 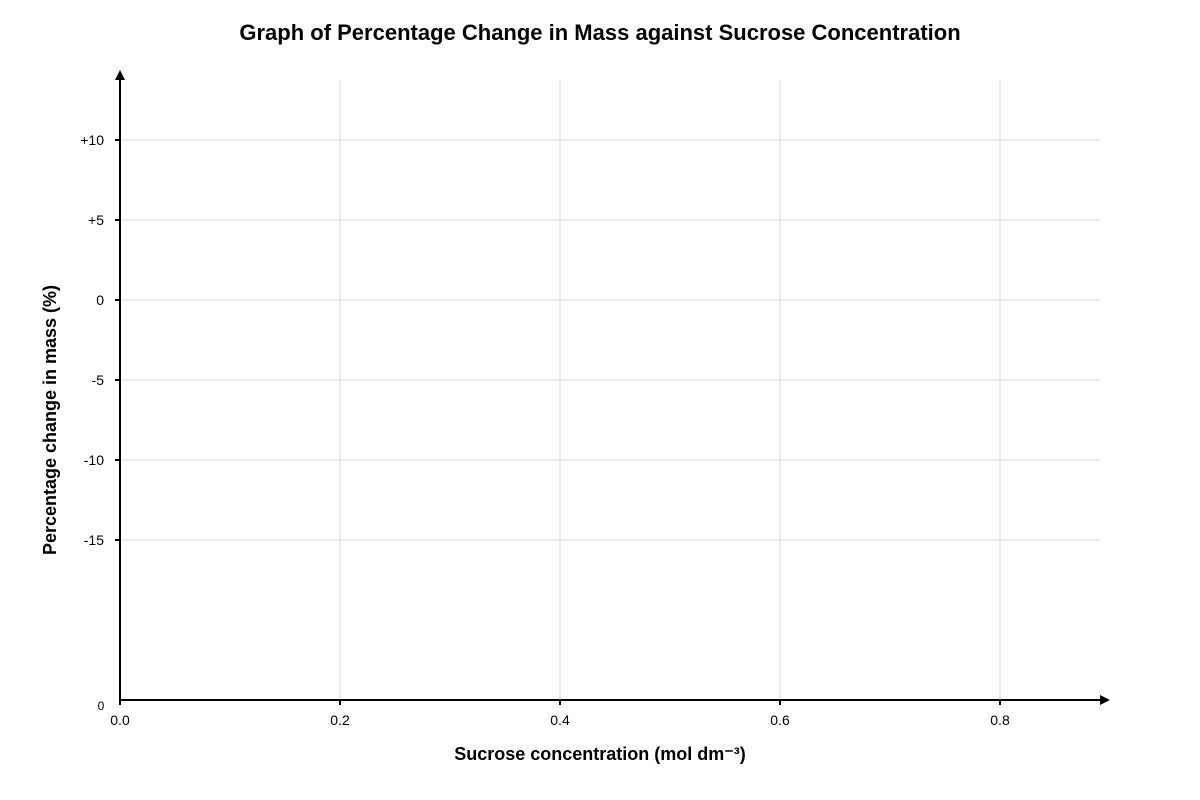 What do you see at coordinates (100, 300) in the screenshot?
I see `y-tick-label: 0` at bounding box center [100, 300].